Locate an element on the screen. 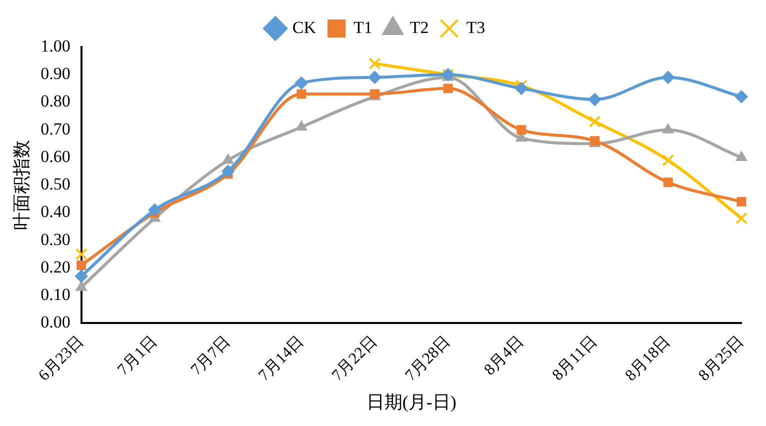 The image size is (766, 426). y-tick-label: 0.30 is located at coordinates (55, 239).